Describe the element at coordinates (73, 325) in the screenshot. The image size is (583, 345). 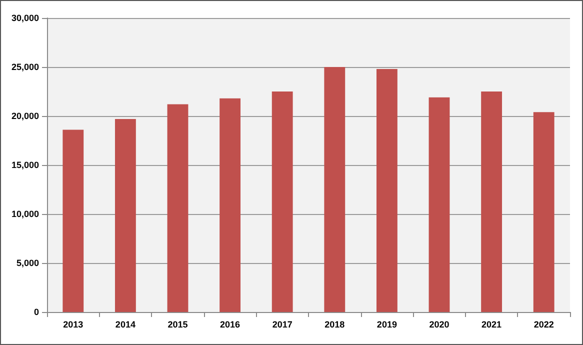
I see `x-tick-label: 2013` at that location.